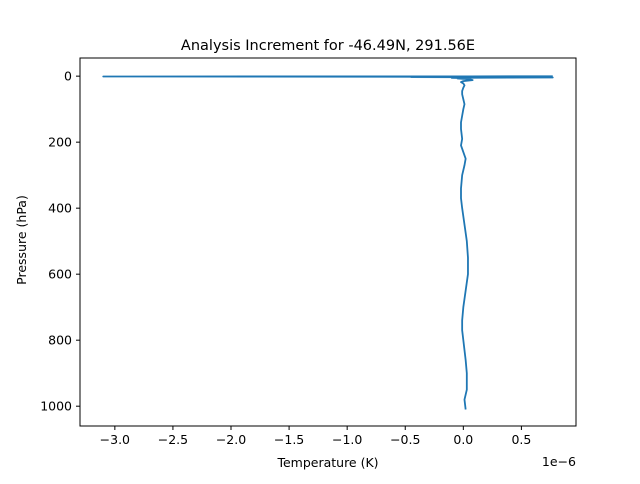  I want to click on y-tick-label: 600, so click(60, 274).